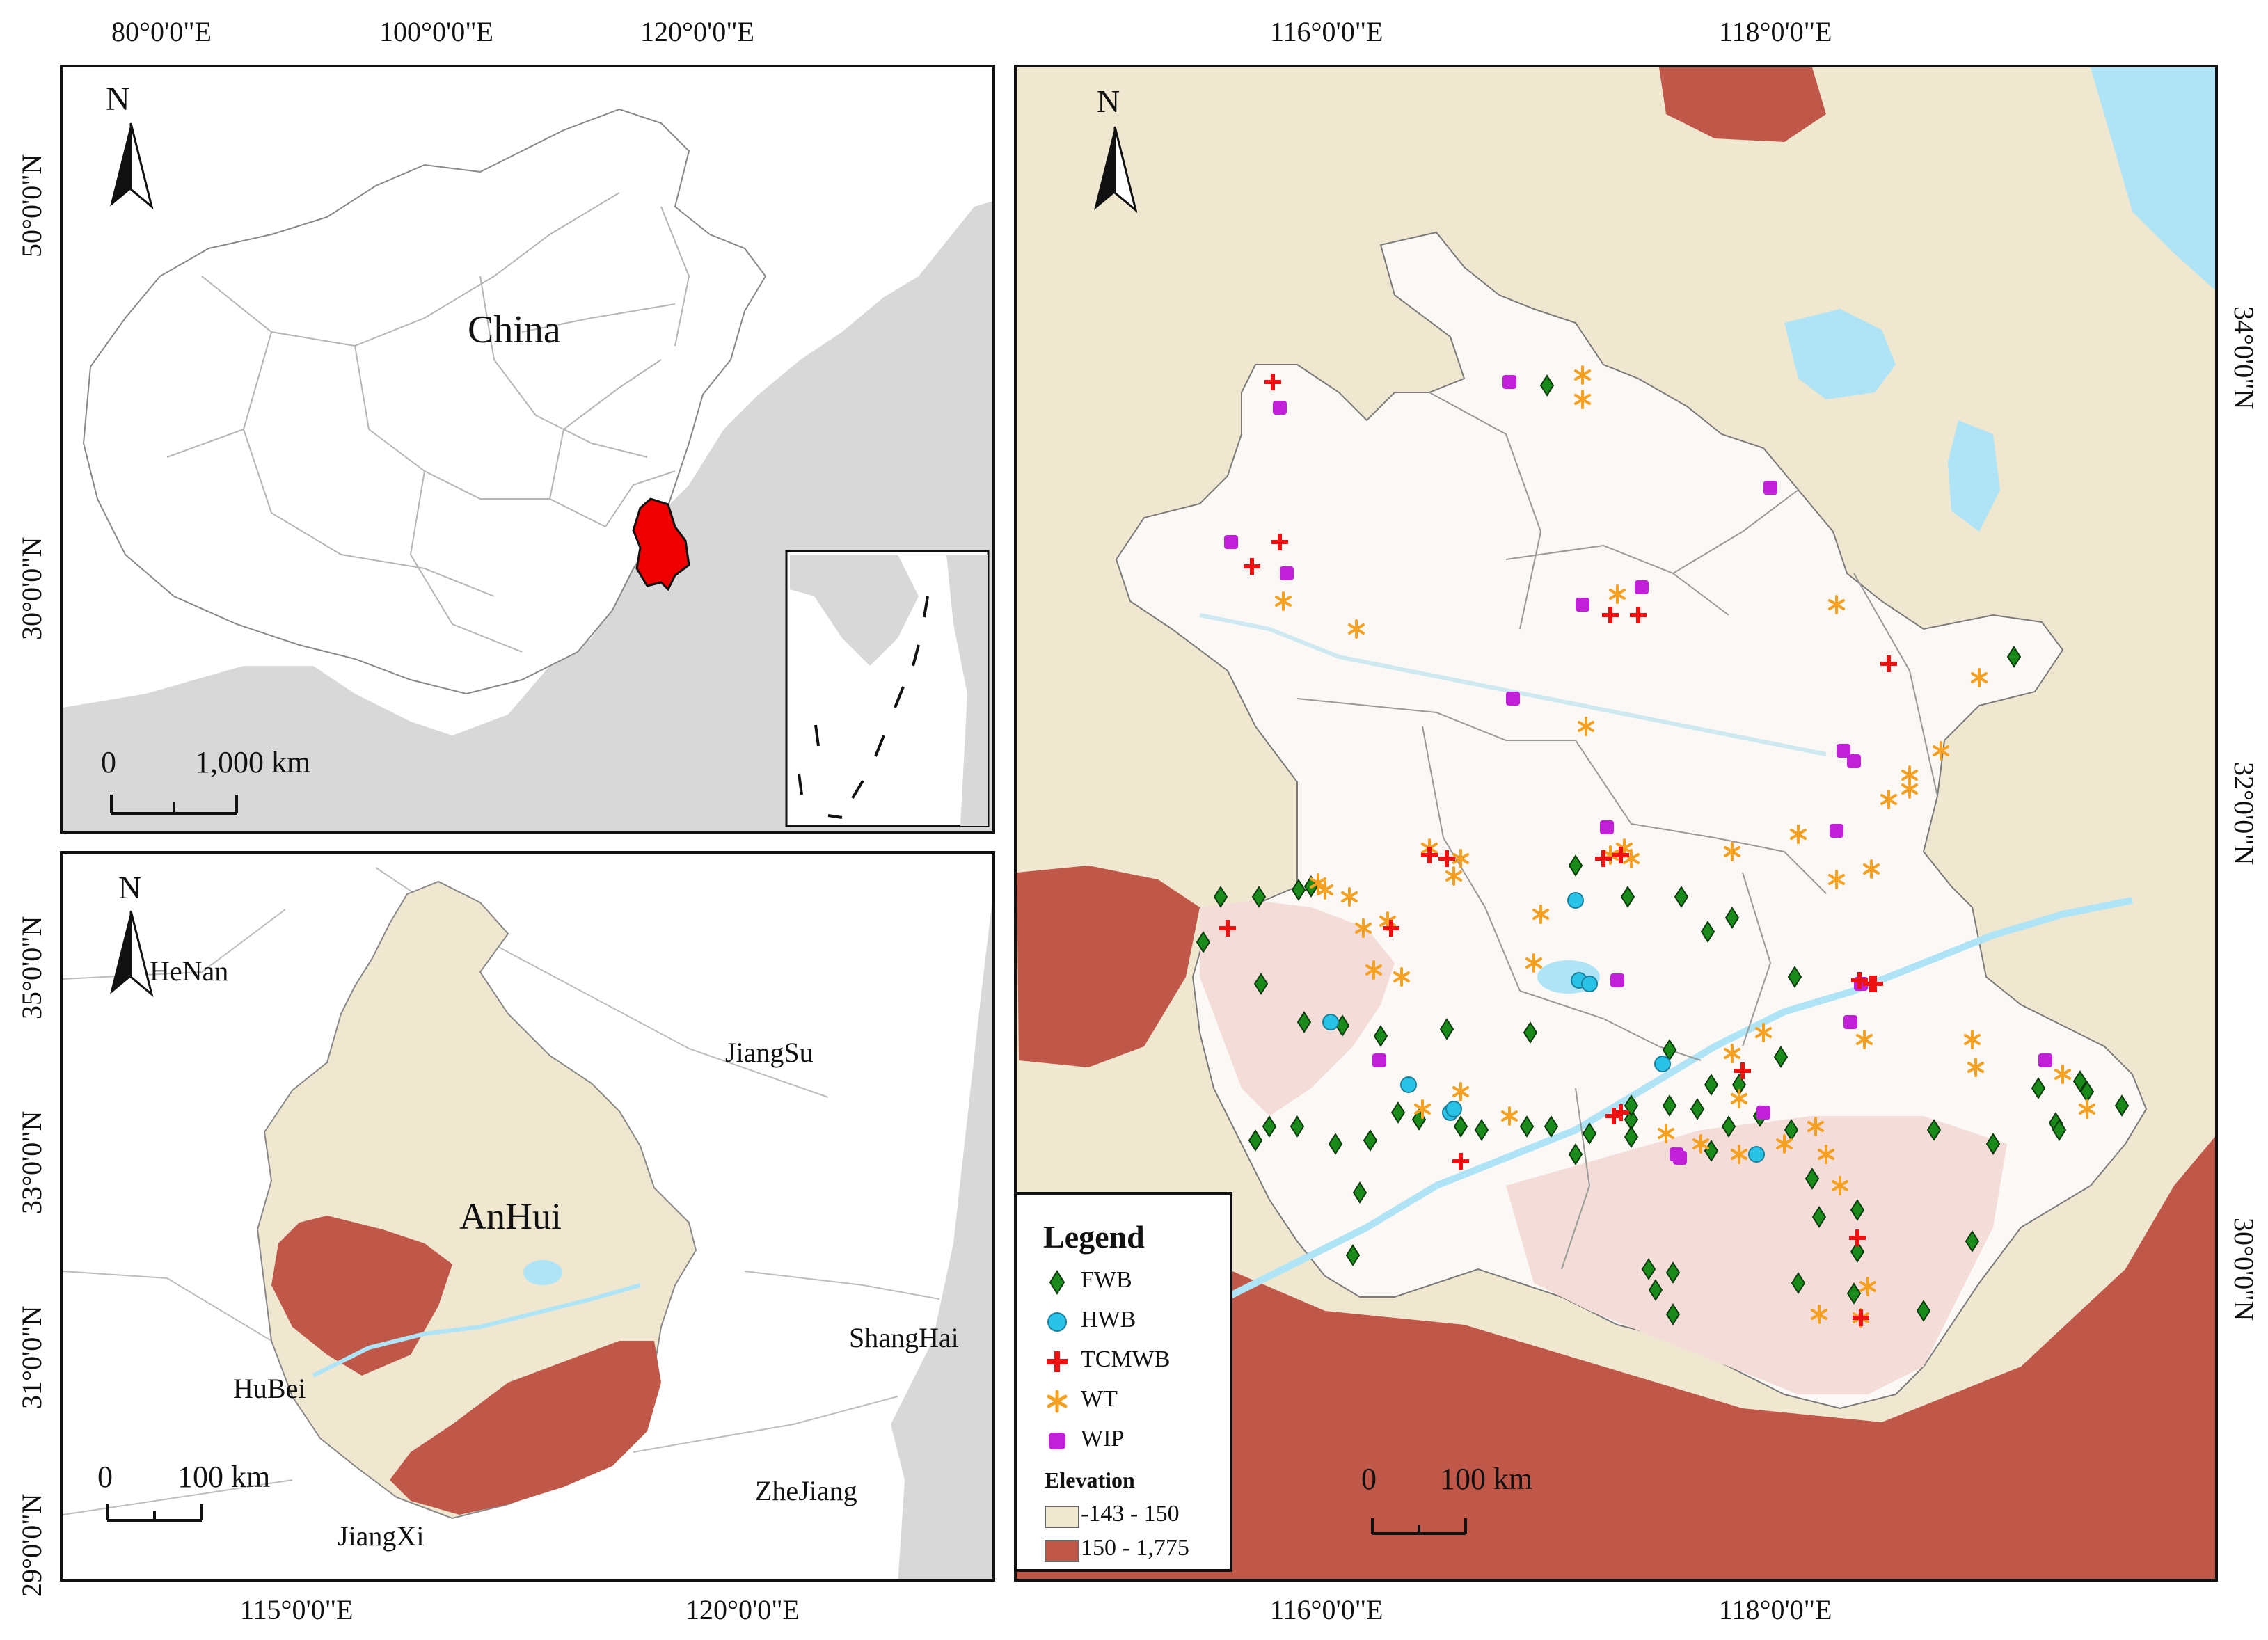  What do you see at coordinates (2244, 1269) in the screenshot?
I see `lat-label-30-right: 30°0'0"N` at bounding box center [2244, 1269].